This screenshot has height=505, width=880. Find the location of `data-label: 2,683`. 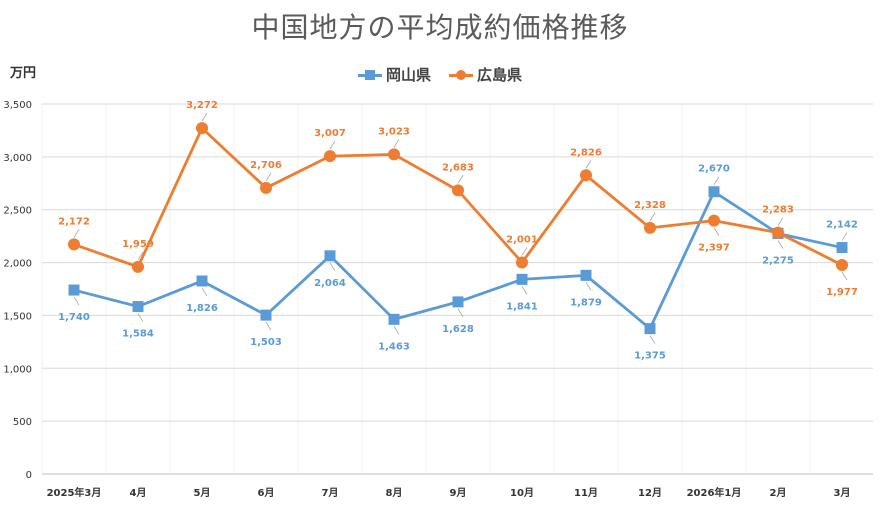

data-label: 2,683 is located at coordinates (458, 167).